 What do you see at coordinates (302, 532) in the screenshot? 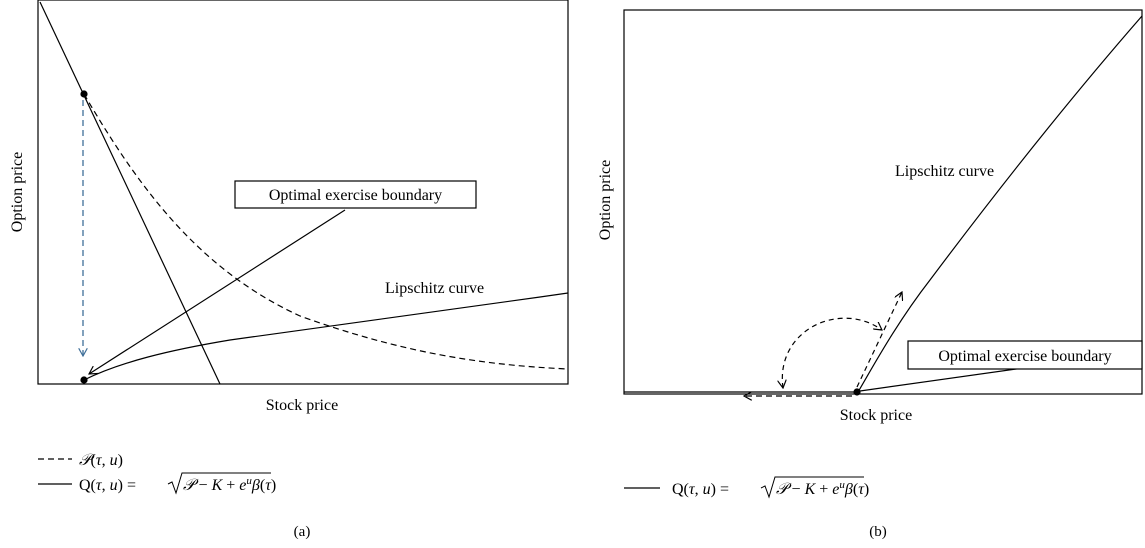
I see `caption-a: (a)` at bounding box center [302, 532].